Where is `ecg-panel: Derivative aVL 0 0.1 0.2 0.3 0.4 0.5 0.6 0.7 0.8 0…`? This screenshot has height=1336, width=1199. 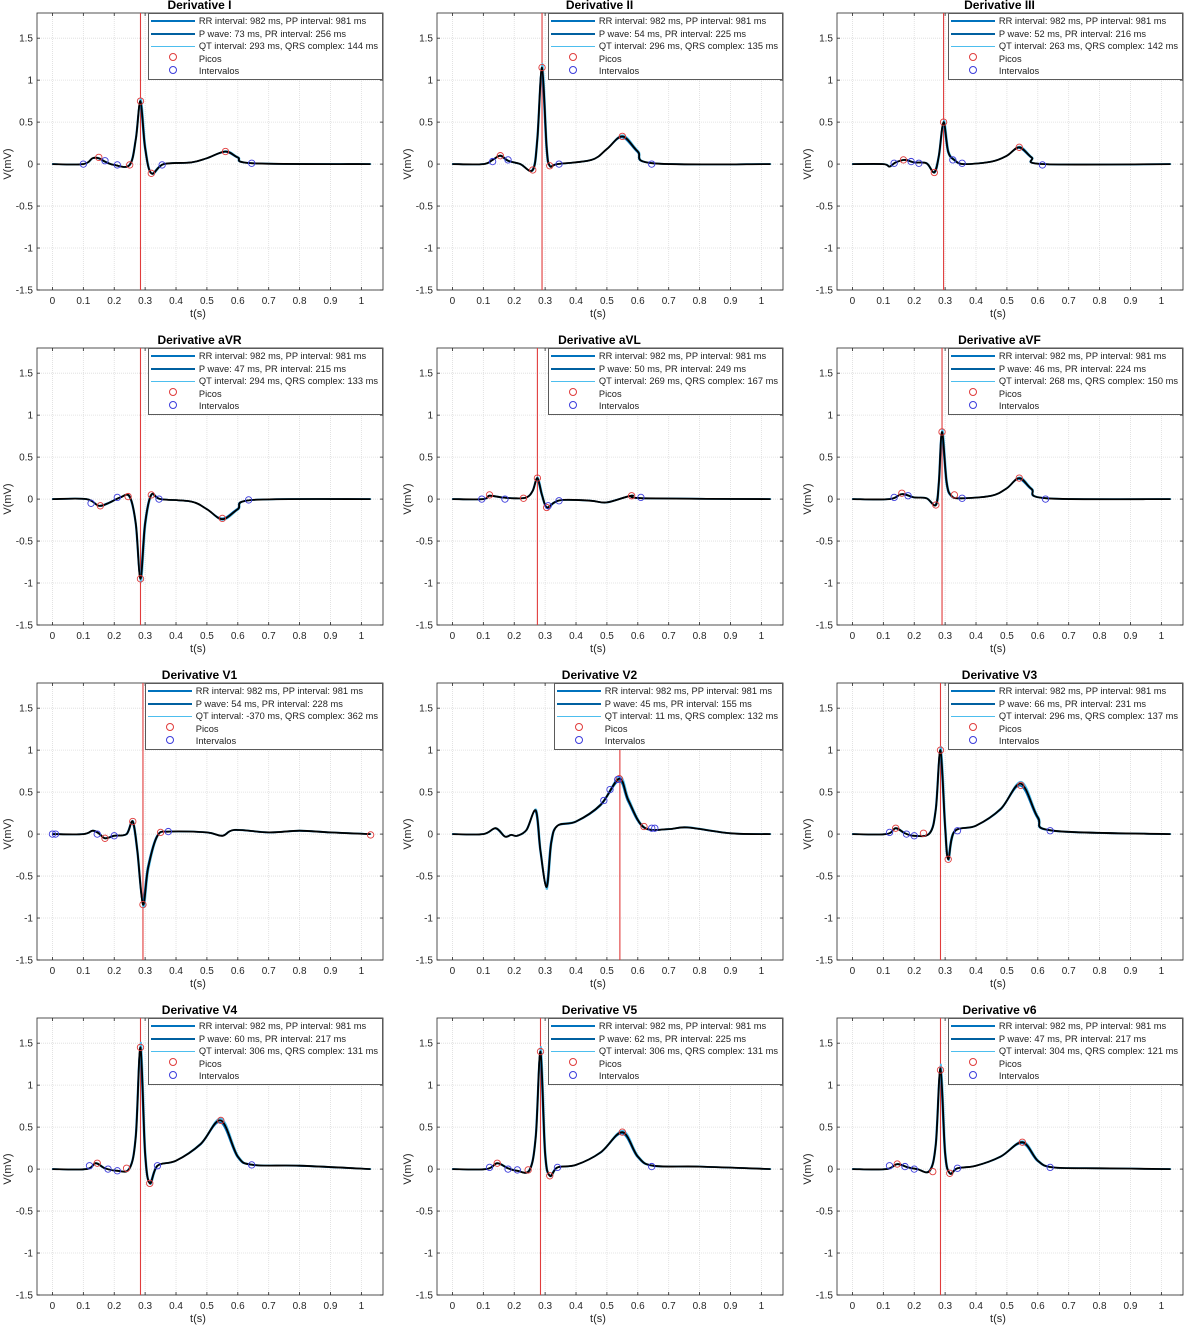 ecg-panel: Derivative aVL 0 0.1 0.2 0.3 0.4 0.5 0.6 0.7 0.8 0… is located at coordinates (599, 499).